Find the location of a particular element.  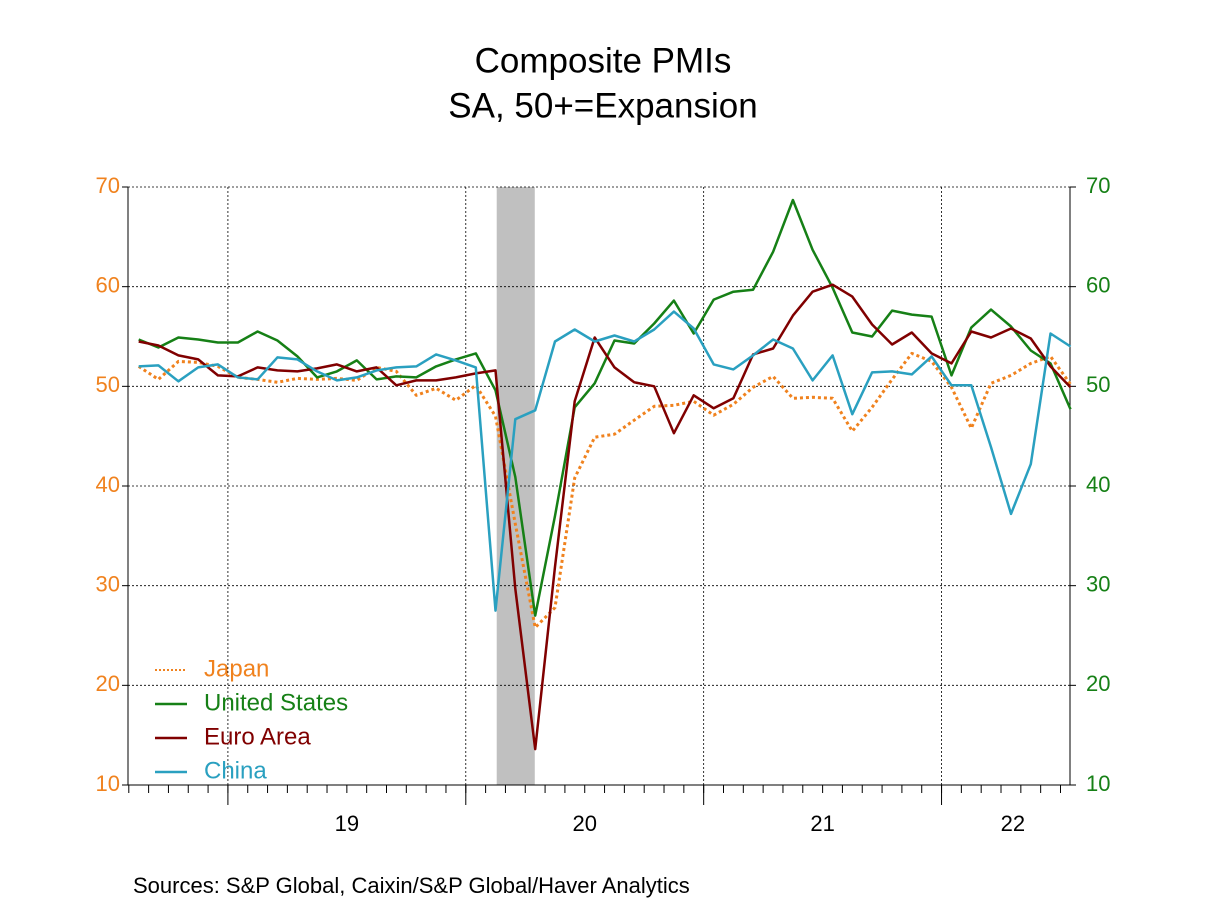

x-tick-label: 21 is located at coordinates (822, 823).